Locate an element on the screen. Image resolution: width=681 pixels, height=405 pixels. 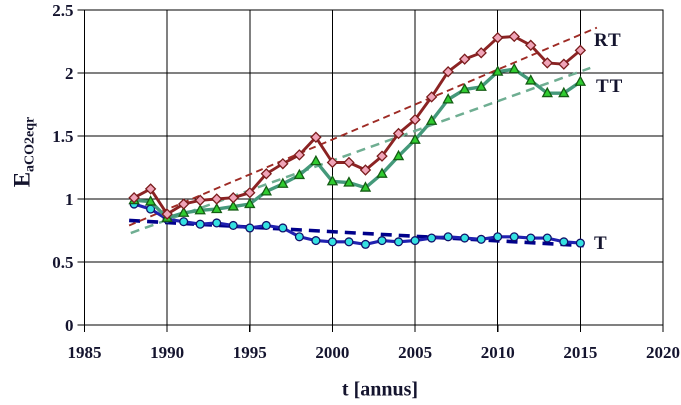
x-tick-label: 1995 is located at coordinates (250, 352).